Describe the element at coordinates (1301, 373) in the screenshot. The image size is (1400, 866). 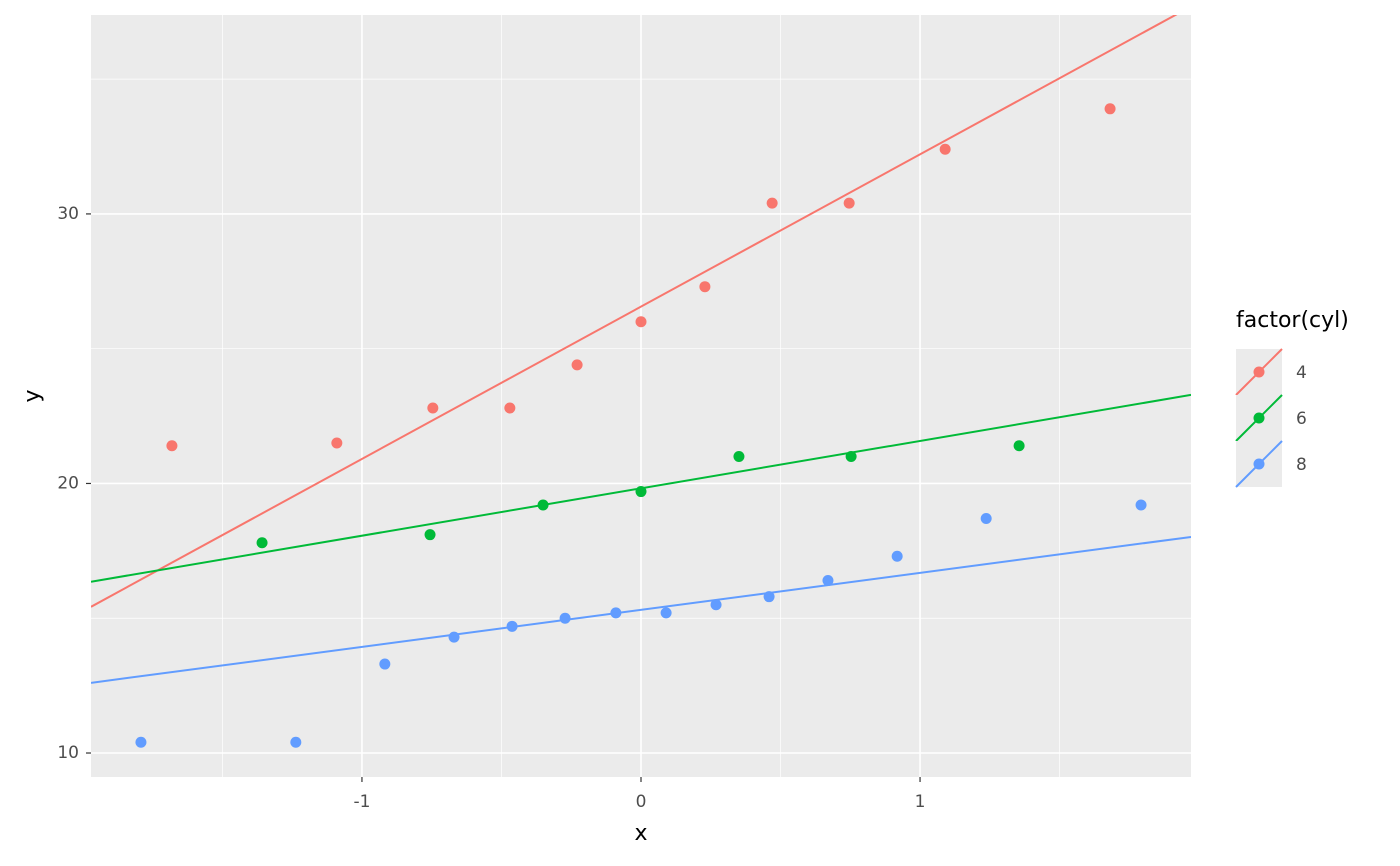
I see `legend-label: 4` at that location.